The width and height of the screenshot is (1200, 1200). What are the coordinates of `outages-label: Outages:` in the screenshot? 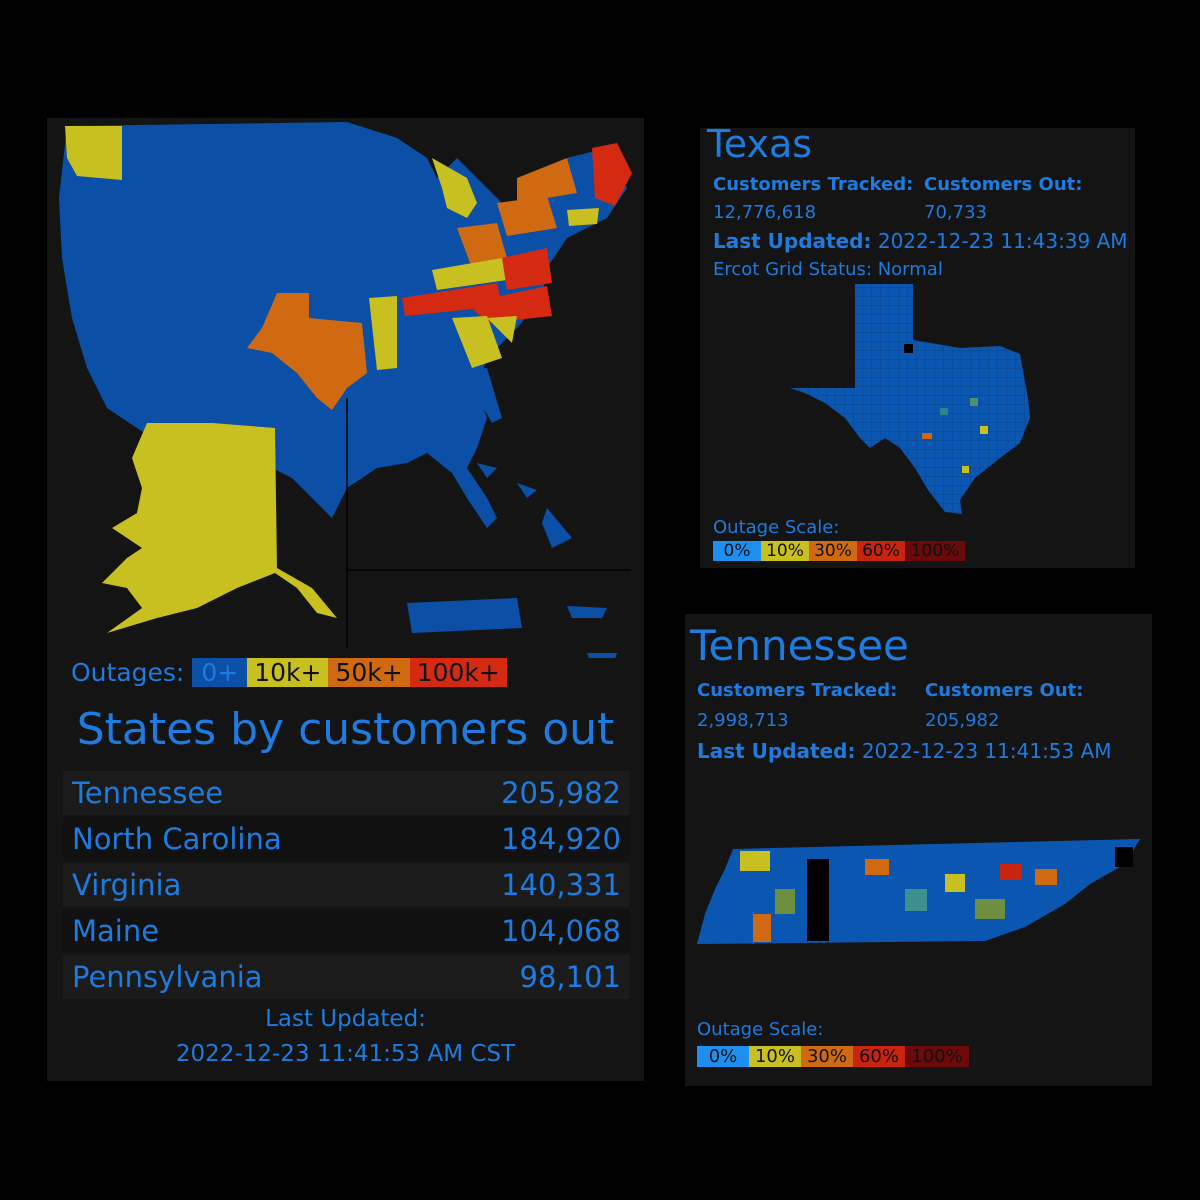 It's located at (128, 672).